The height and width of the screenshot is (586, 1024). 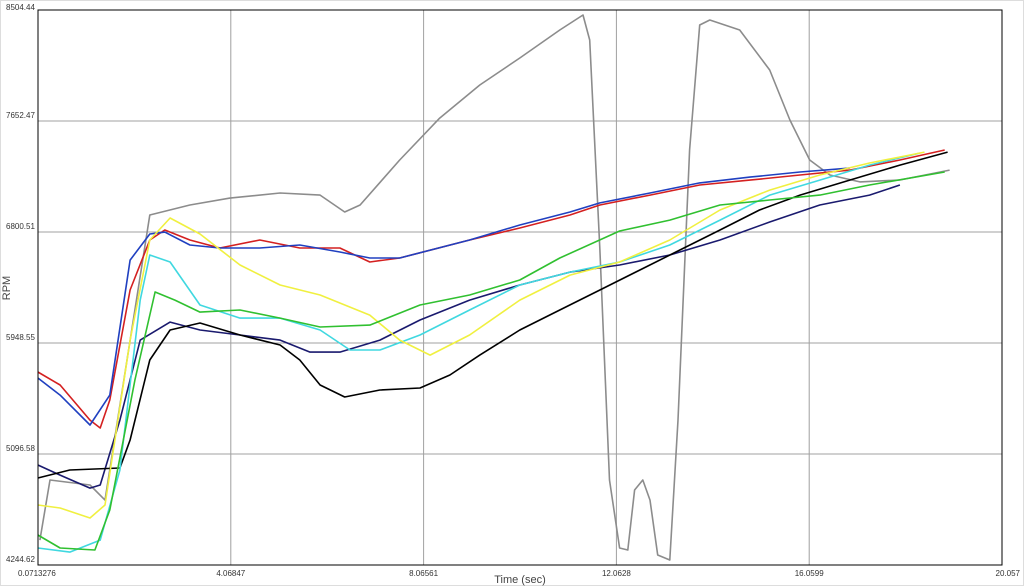 What do you see at coordinates (423, 573) in the screenshot?
I see `x-tick-label: 8.06561` at bounding box center [423, 573].